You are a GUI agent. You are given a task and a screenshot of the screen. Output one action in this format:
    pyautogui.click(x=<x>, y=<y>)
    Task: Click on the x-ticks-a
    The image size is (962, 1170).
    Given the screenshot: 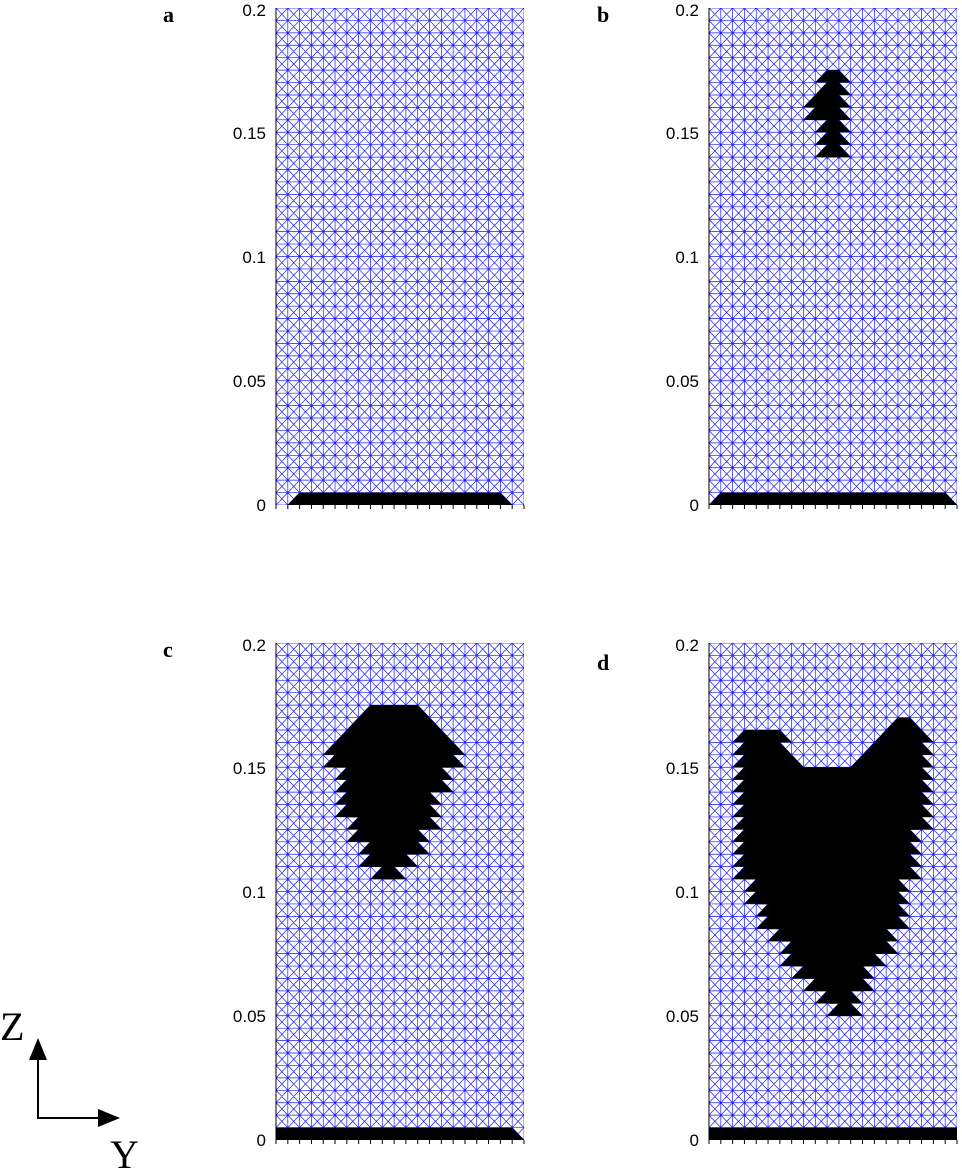 What is the action you would take?
    pyautogui.click(x=400, y=507)
    